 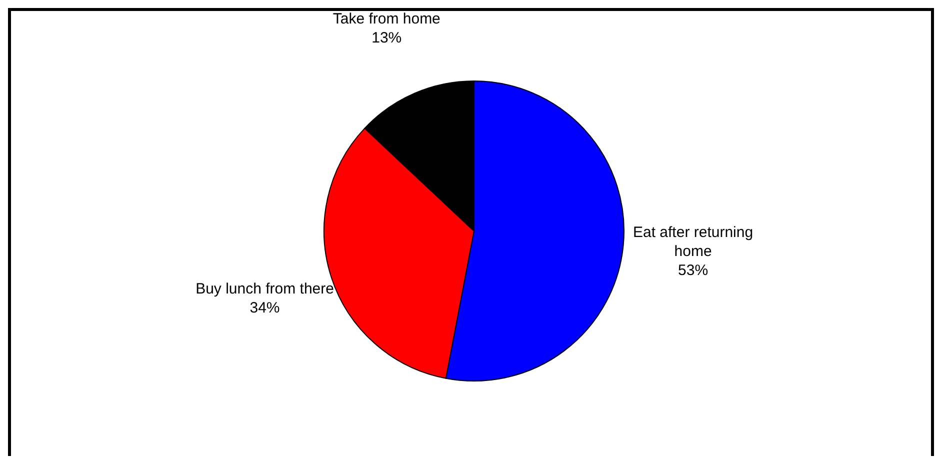 I want to click on data-label: 34%, so click(x=265, y=308).